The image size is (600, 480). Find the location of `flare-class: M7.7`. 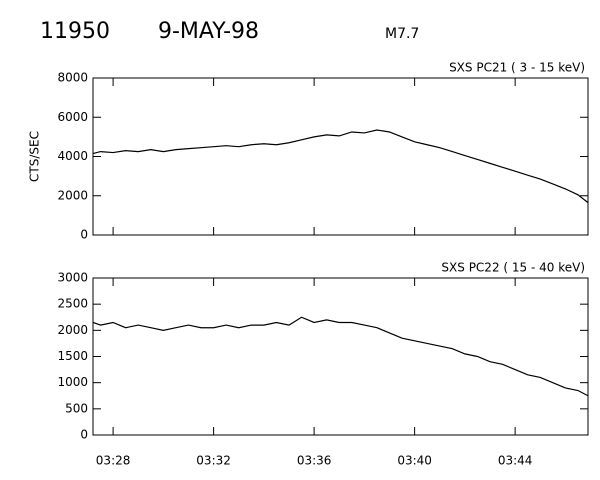

flare-class: M7.7 is located at coordinates (402, 34).